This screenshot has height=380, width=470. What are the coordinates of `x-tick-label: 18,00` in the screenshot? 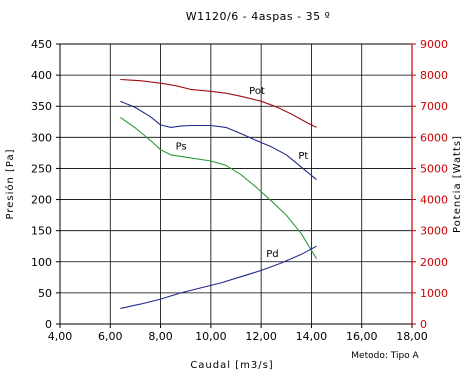 It's located at (412, 336).